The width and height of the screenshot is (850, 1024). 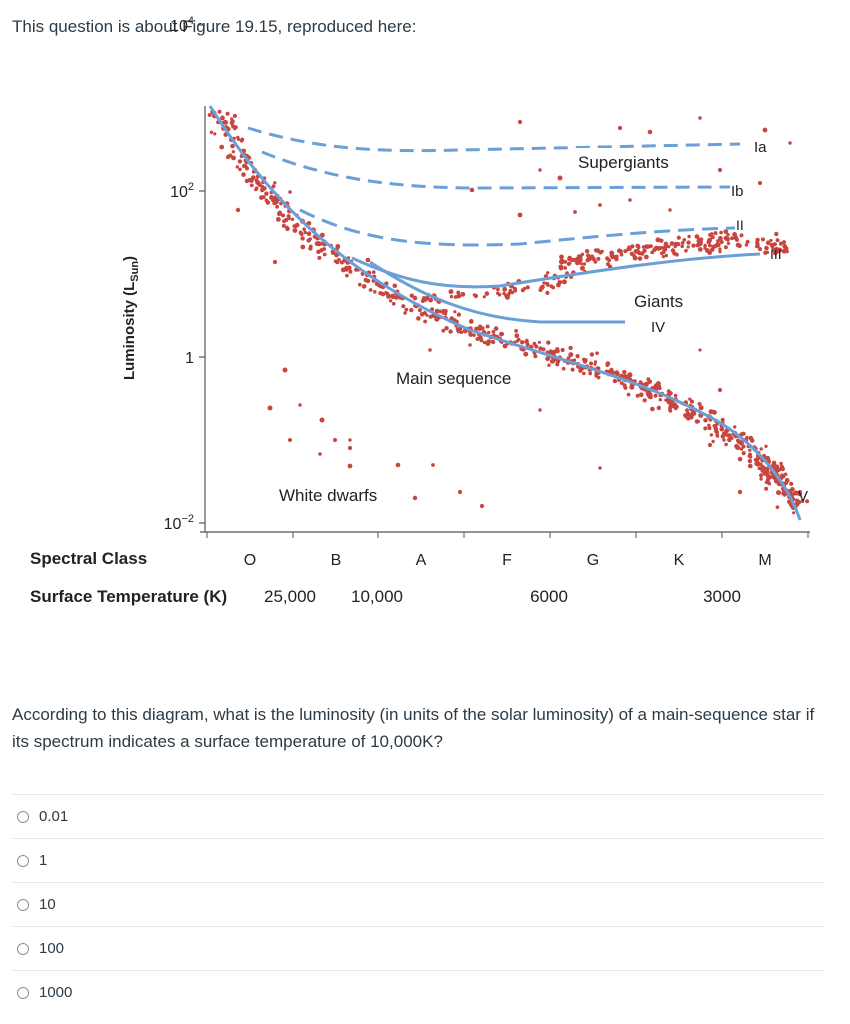 I want to click on answer-option-1: 0.01, so click(x=418, y=816).